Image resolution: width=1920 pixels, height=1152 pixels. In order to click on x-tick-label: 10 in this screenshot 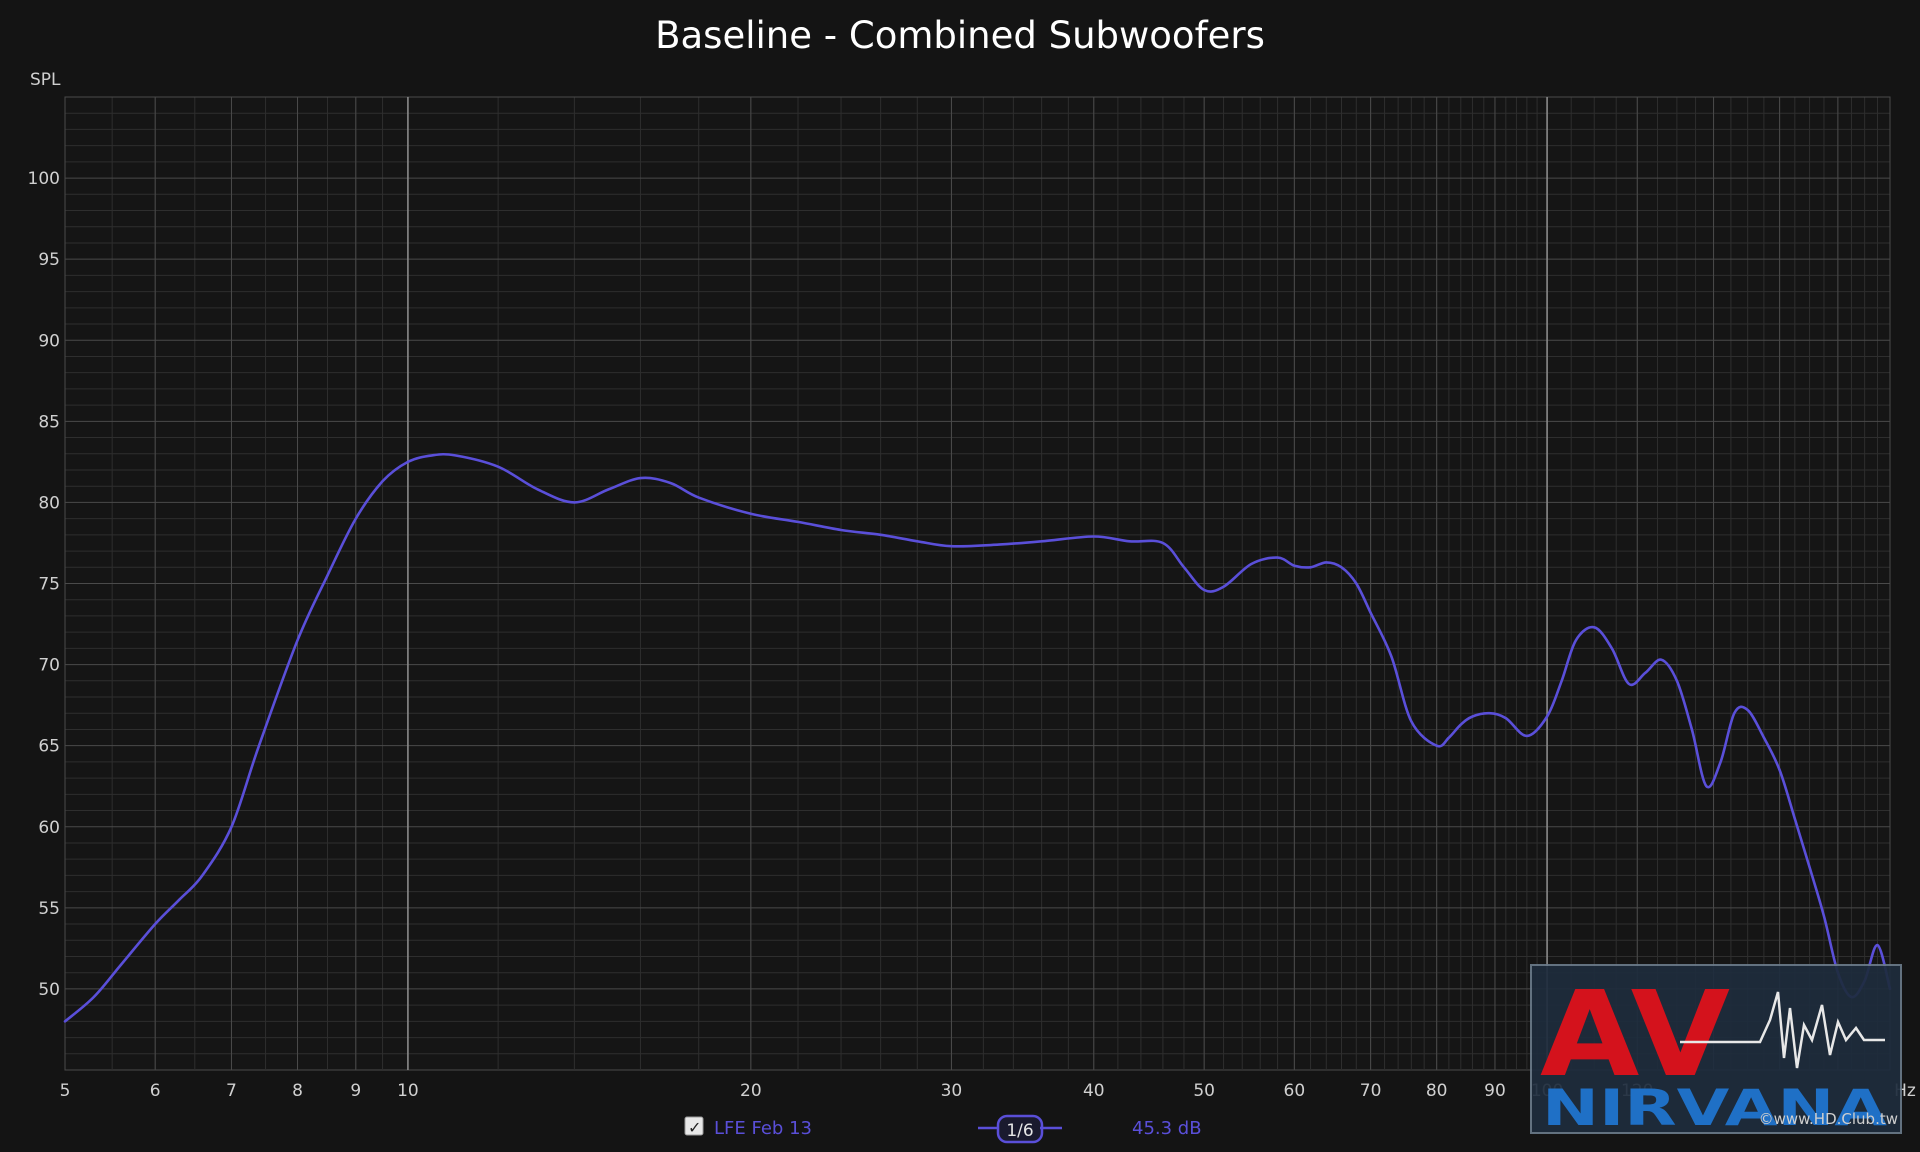, I will do `click(408, 1091)`.